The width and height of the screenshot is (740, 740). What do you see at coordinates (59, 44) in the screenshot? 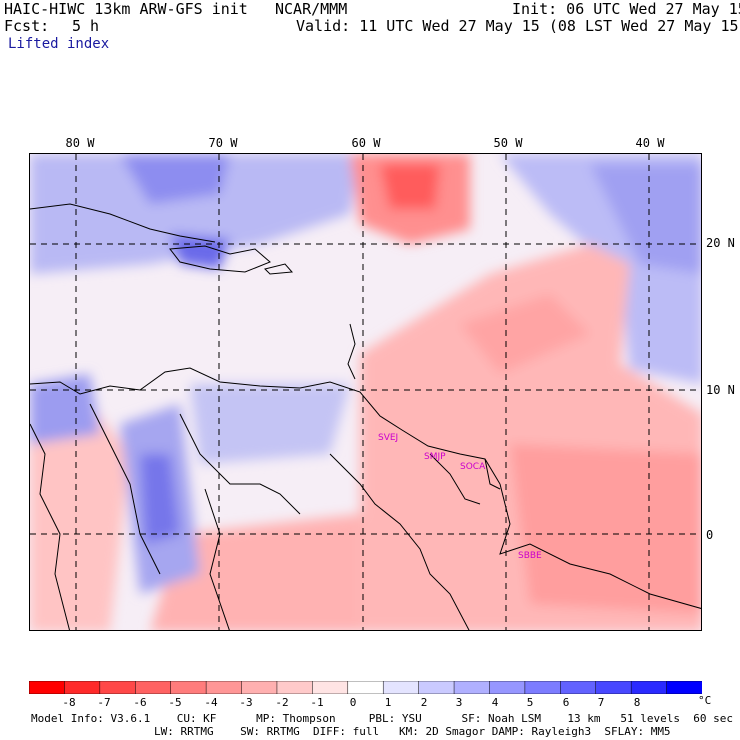
I see `field-name: Lifted index` at bounding box center [59, 44].